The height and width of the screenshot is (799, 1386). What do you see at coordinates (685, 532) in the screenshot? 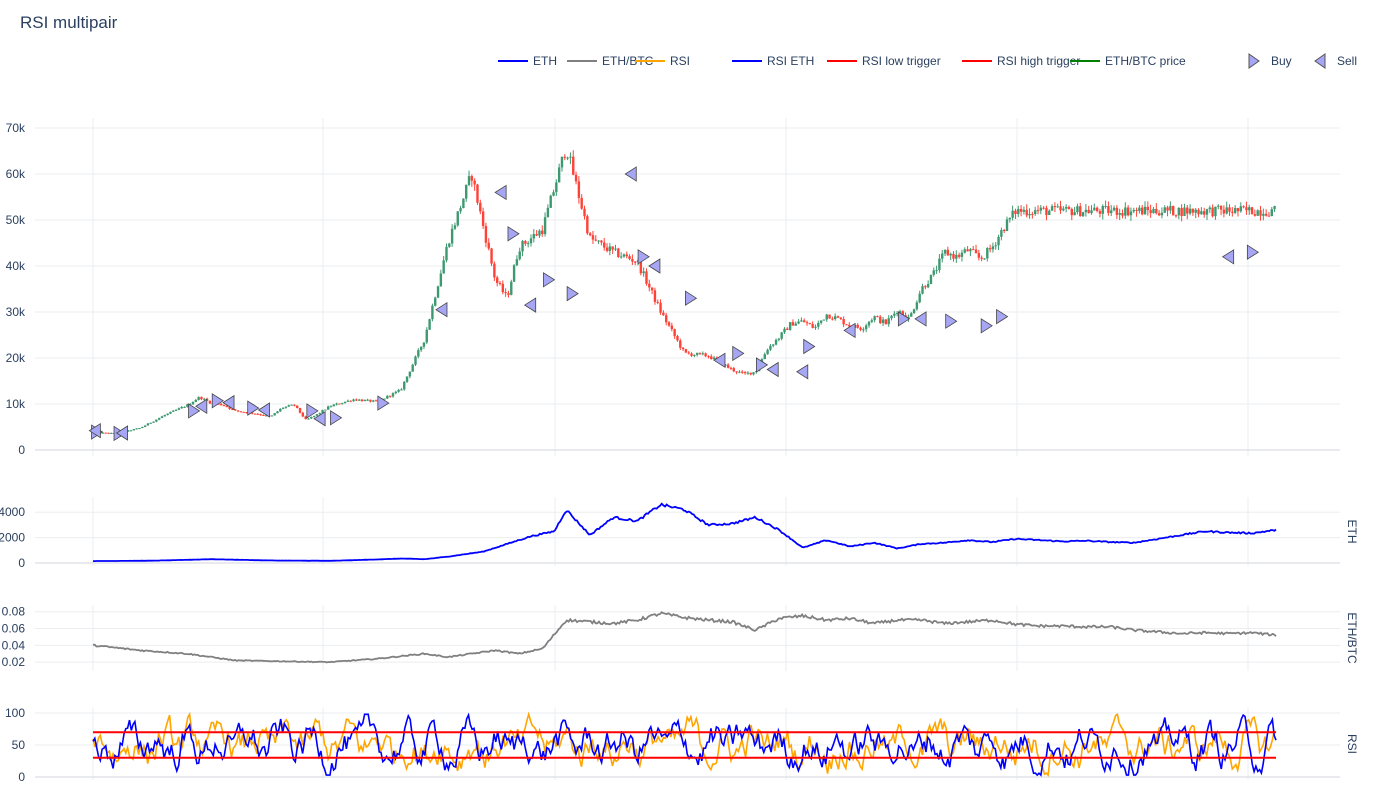
I see `series-line-eth` at bounding box center [685, 532].